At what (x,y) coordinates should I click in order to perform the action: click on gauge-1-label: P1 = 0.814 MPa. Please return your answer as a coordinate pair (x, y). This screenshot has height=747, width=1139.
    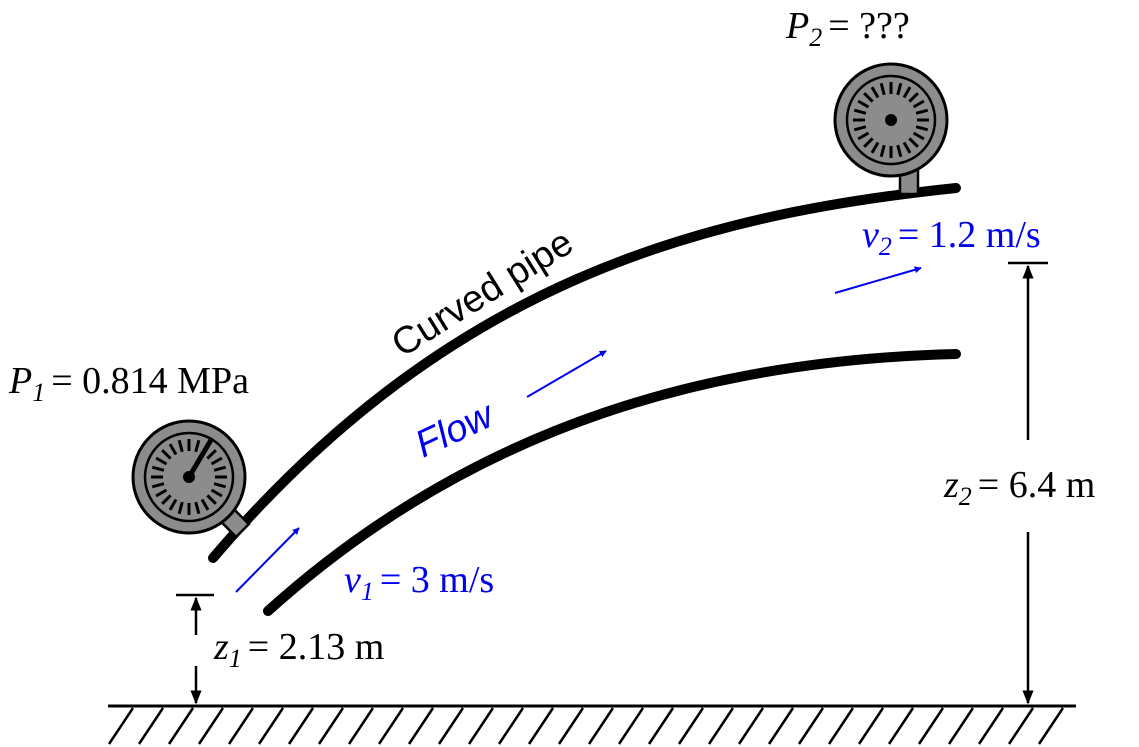
    Looking at the image, I should click on (128, 383).